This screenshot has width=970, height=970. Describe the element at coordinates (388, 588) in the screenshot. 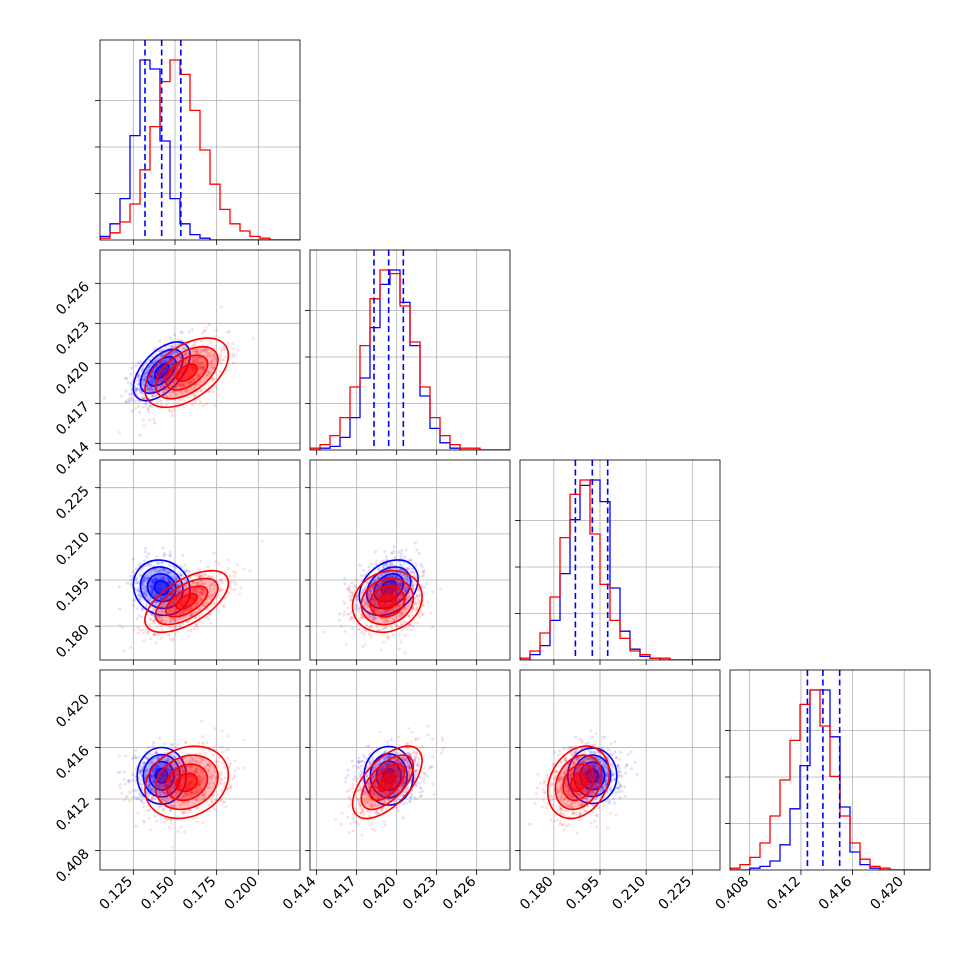

I see `contour-line` at that location.